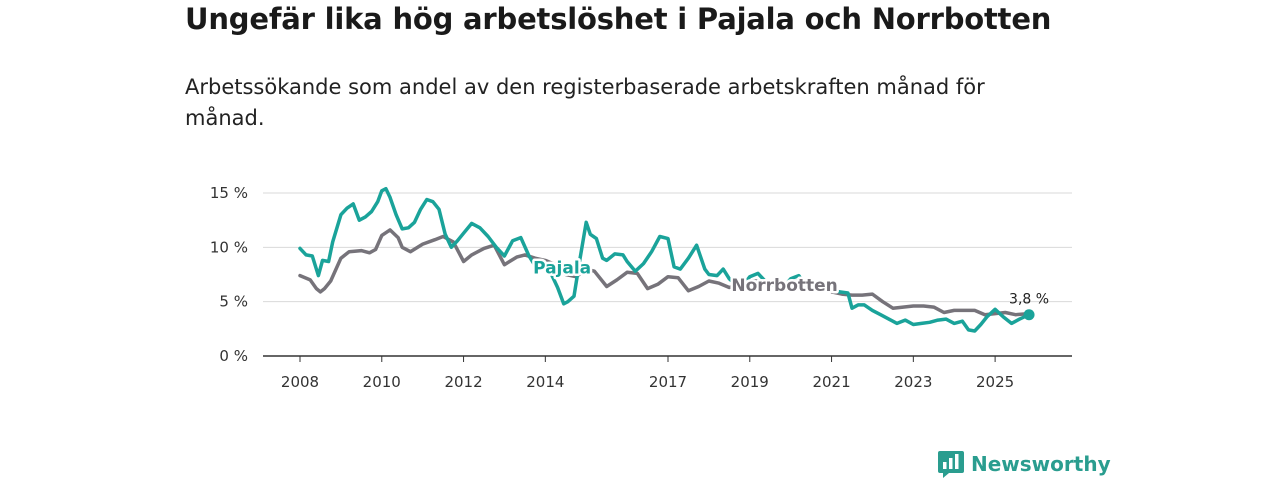  I want to click on y-tick-label: 10 %, so click(229, 247).